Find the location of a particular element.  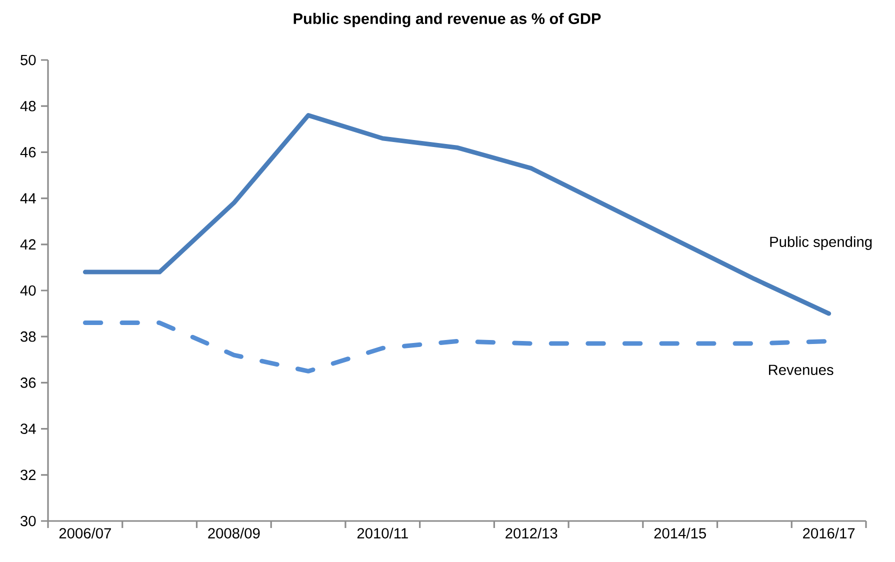

y-tick-label: 42 is located at coordinates (28, 244).